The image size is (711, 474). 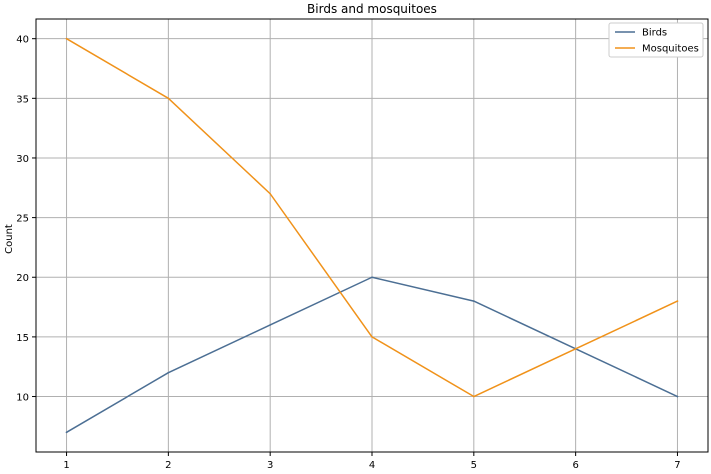 I want to click on x-tick-label: 6, so click(x=575, y=465).